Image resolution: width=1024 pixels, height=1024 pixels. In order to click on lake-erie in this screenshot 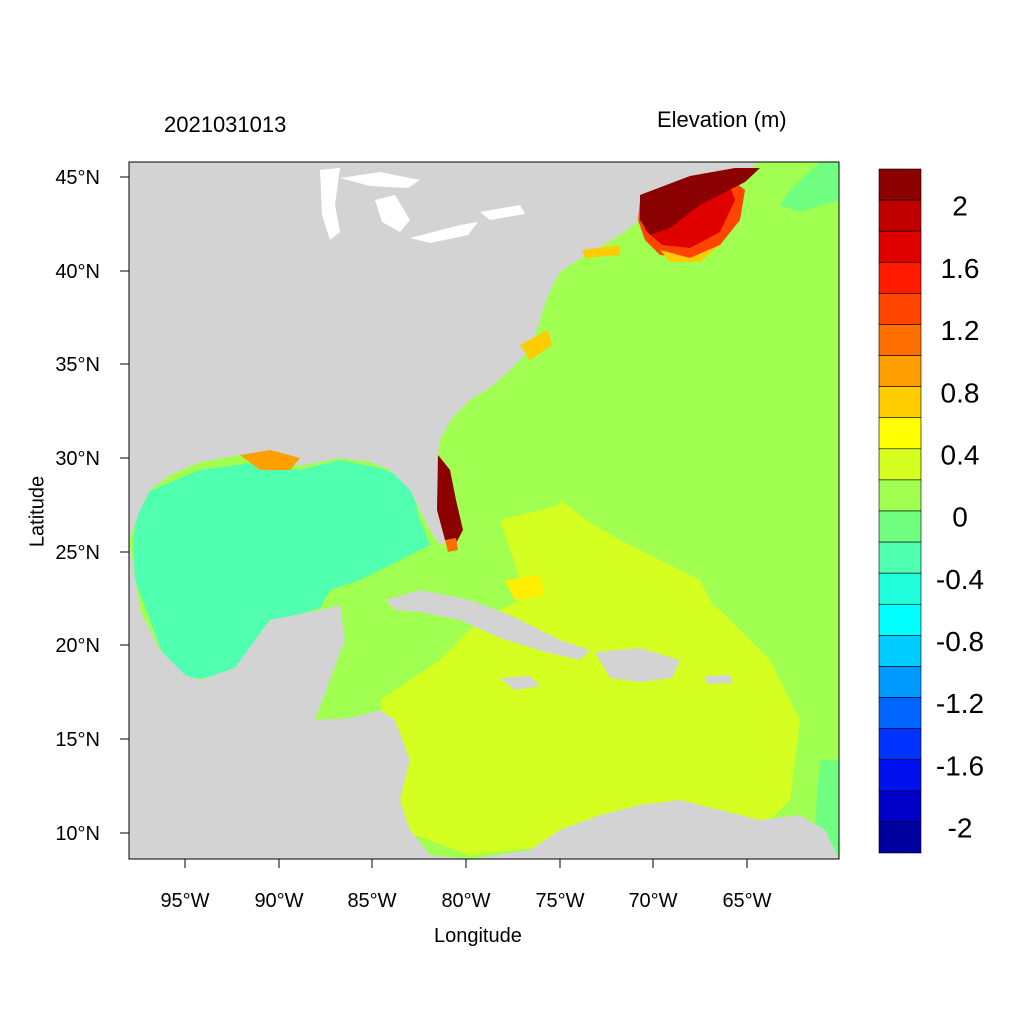, I will do `click(444, 232)`.